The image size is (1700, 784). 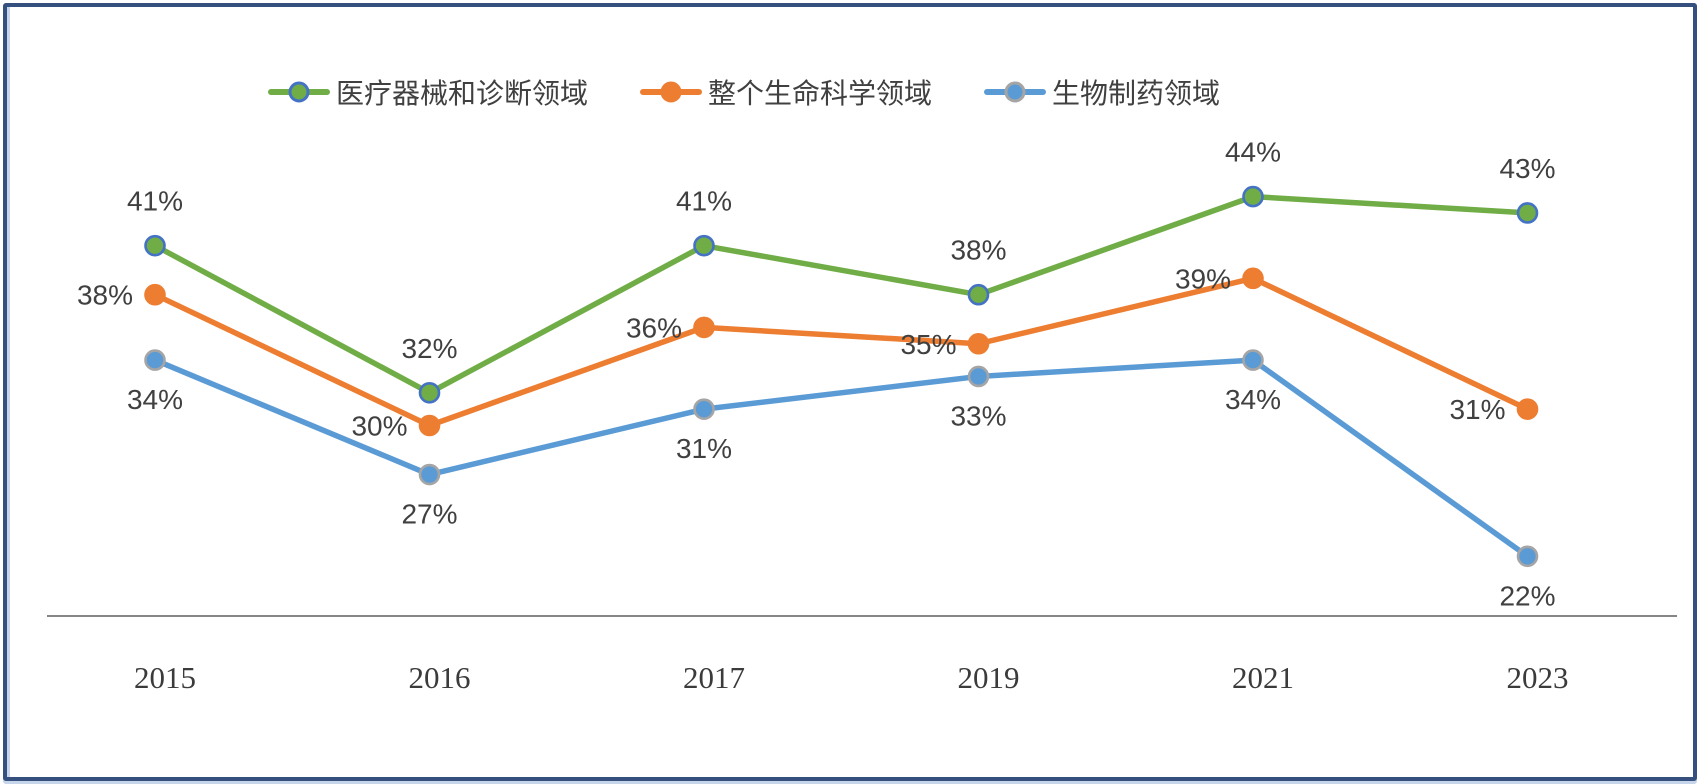 What do you see at coordinates (989, 677) in the screenshot?
I see `x-axis-tick-label: 2019` at bounding box center [989, 677].